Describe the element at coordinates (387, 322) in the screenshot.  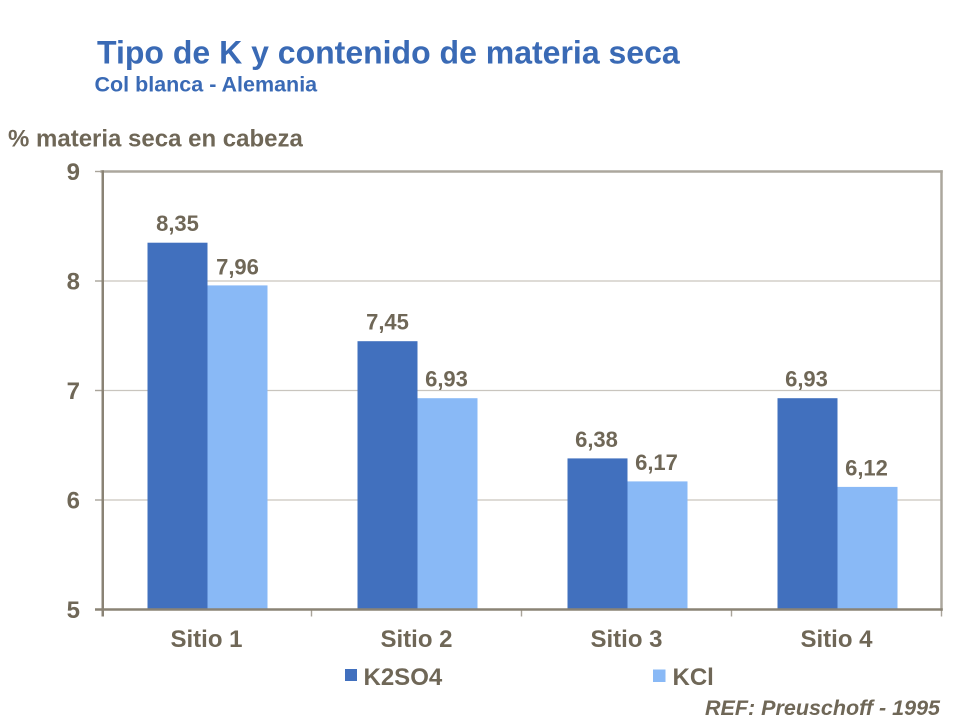
I see `svg-text: 7,45` at that location.